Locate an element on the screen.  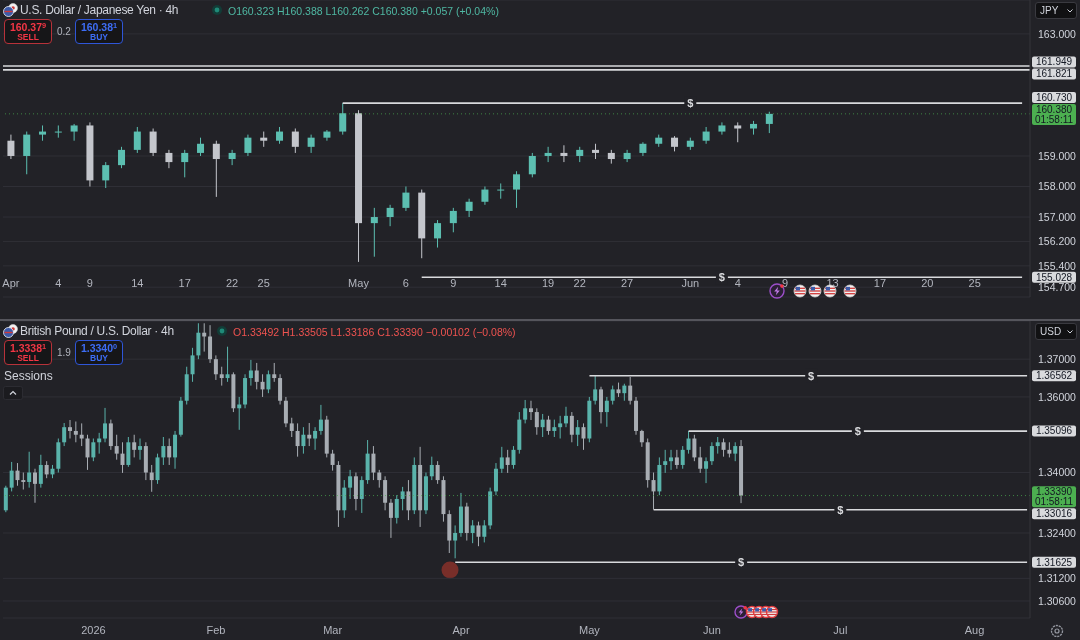
chart-title: British Pound / U.S. Dollar · 4h is located at coordinates (97, 331).